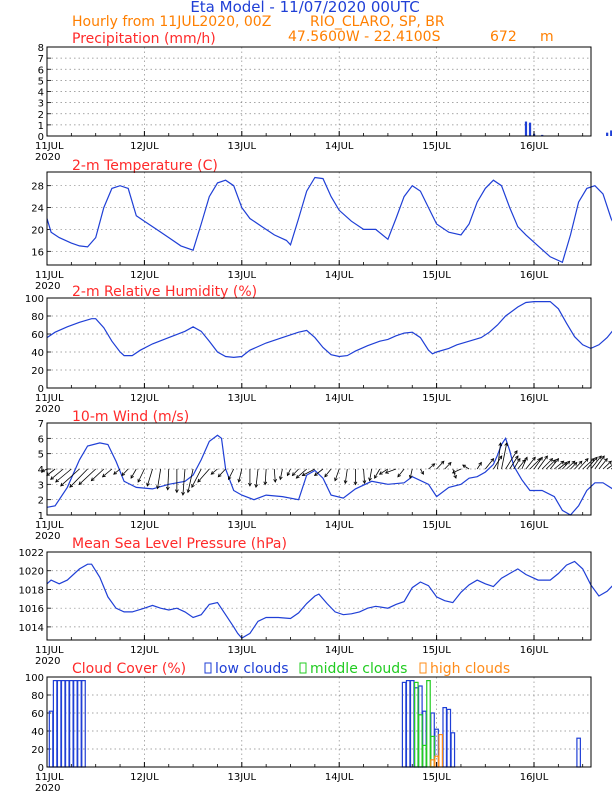 This screenshot has width=612, height=792. Describe the element at coordinates (208, 668) in the screenshot. I see `legend-swatch-low` at that location.